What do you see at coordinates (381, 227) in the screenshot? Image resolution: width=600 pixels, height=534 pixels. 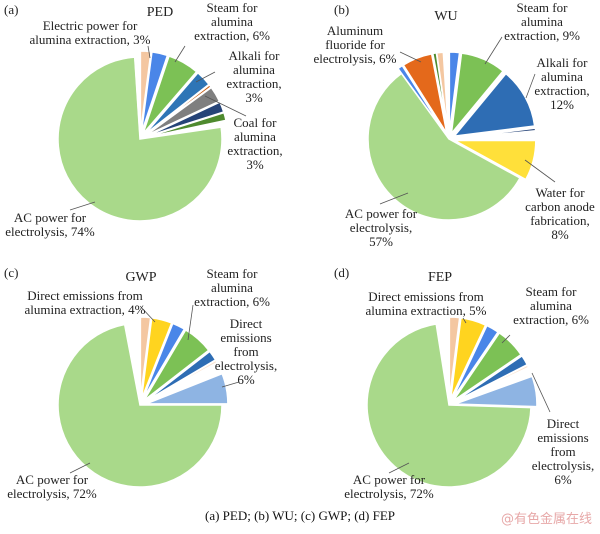 I see `slice-label: AC power for electrolysis, 57%` at bounding box center [381, 227].